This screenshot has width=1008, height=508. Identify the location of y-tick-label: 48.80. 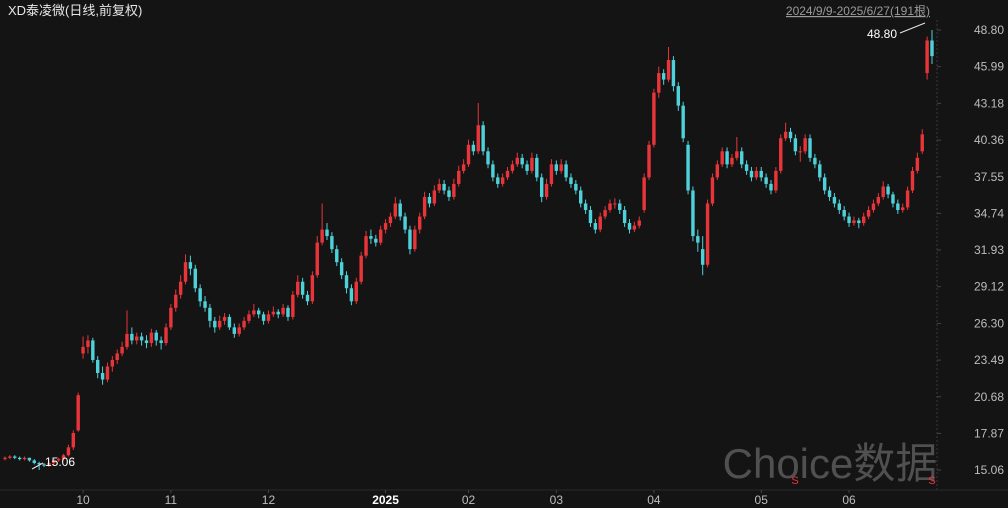
(989, 30).